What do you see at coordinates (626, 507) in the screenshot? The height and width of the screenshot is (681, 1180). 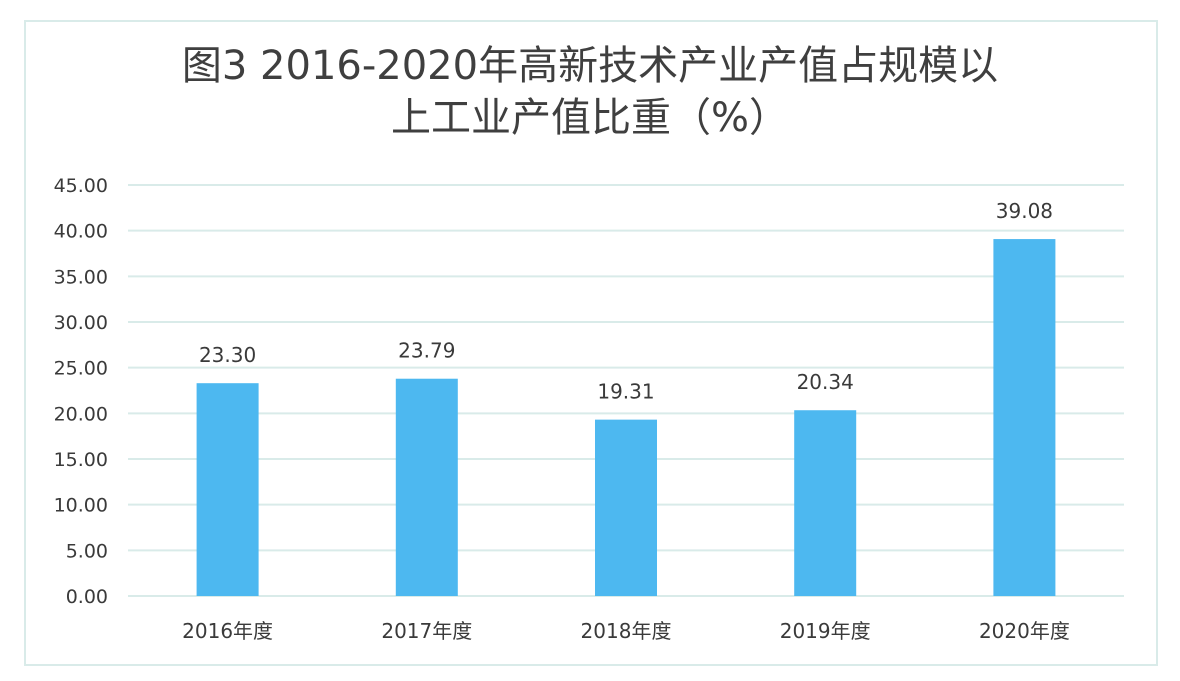 I see `bar-2018年度` at bounding box center [626, 507].